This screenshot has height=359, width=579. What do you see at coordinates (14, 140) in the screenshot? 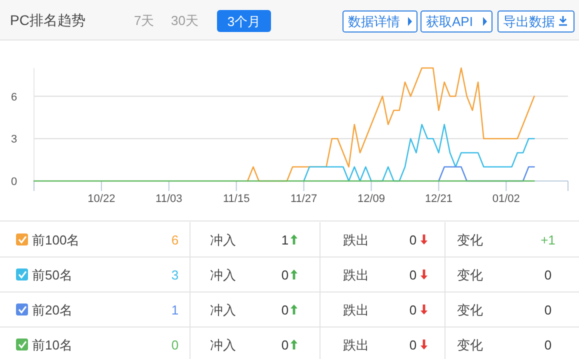
I see `y-tick-label: 3` at bounding box center [14, 140].